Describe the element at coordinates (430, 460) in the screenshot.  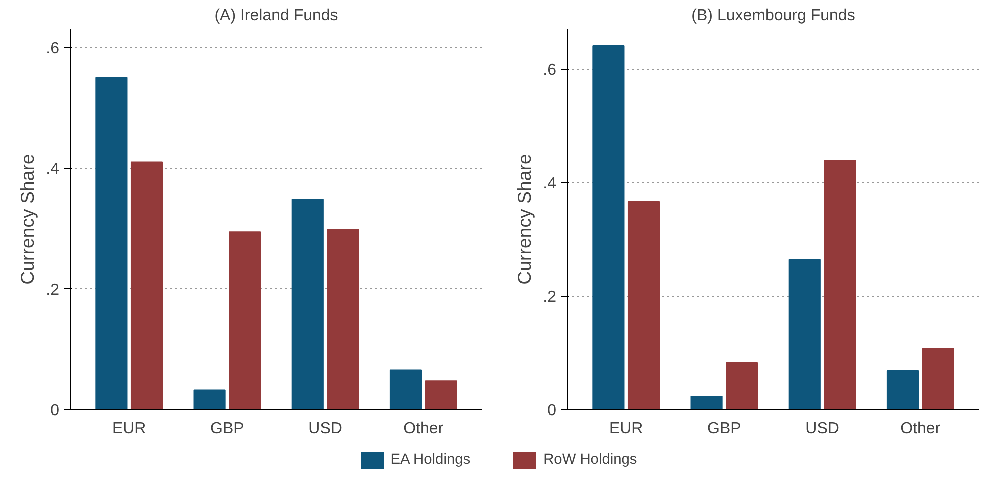
I see `legend-label: EA Holdings` at that location.